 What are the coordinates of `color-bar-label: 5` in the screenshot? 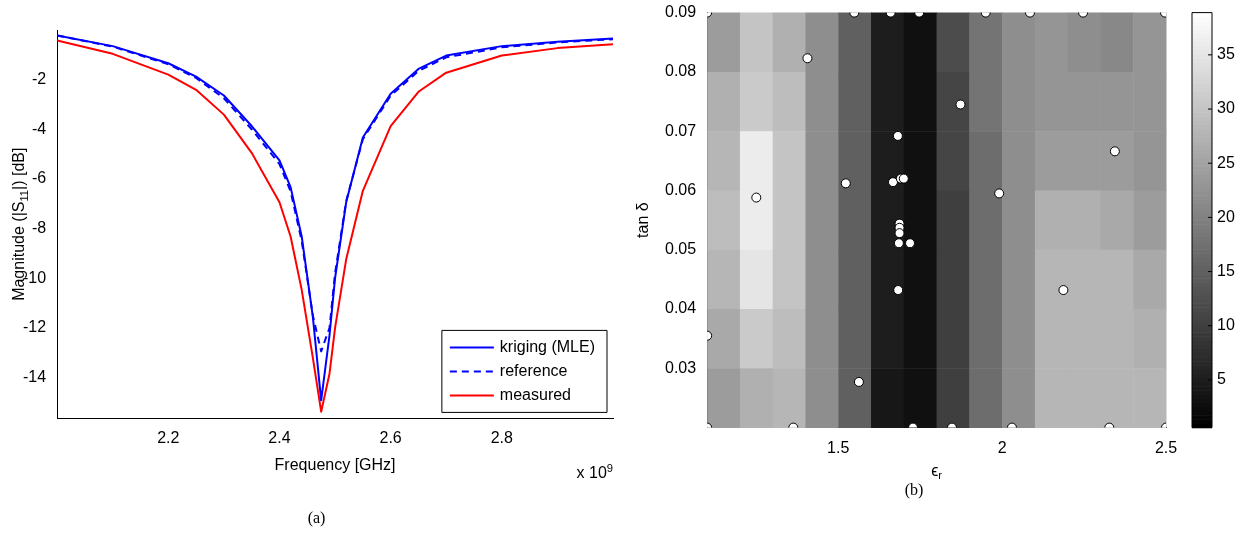 It's located at (1221, 379).